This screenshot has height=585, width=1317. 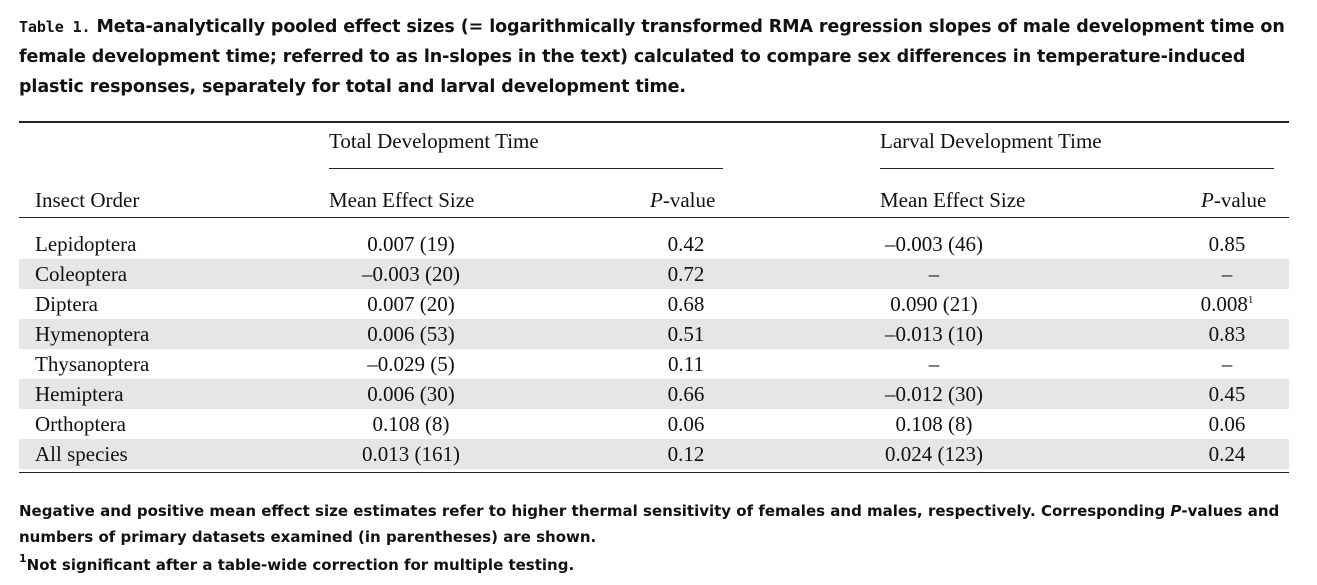 I want to click on cell-order: Lepidoptera, so click(x=86, y=244).